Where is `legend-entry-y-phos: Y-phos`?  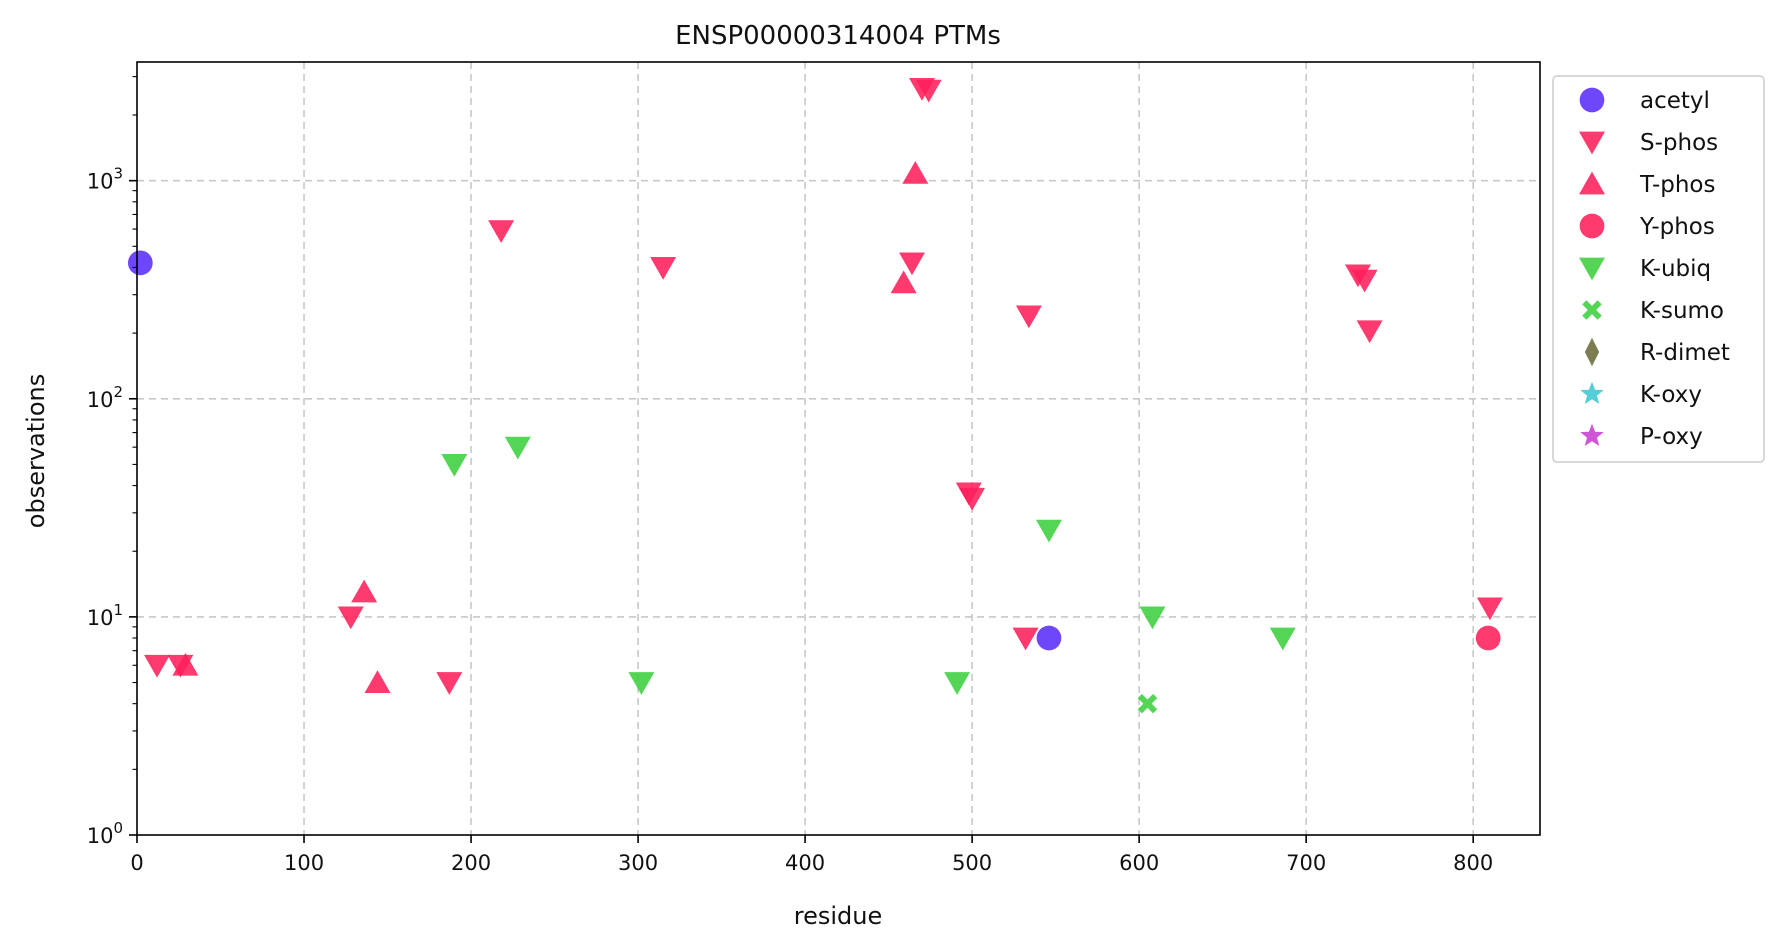 legend-entry-y-phos: Y-phos is located at coordinates (1647, 226).